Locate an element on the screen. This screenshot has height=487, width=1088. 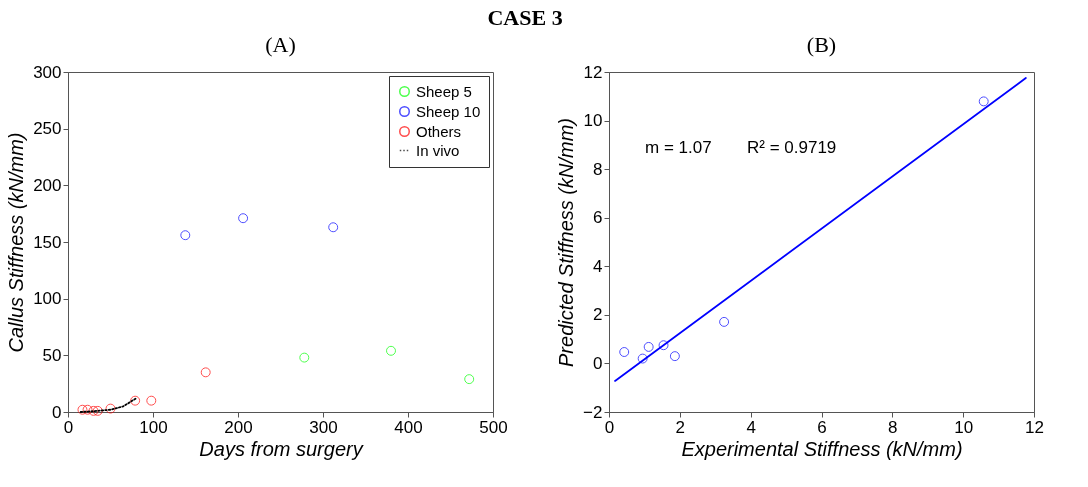
x-tick-label: 500 is located at coordinates (493, 427).